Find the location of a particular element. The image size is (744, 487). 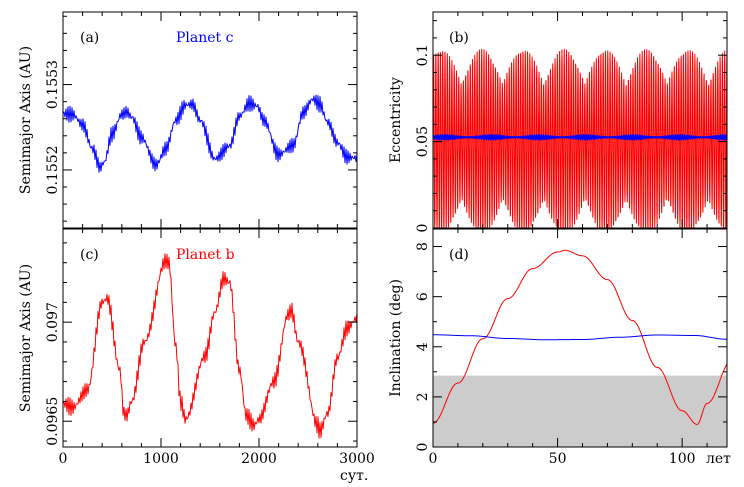

y-tick-label: 2 is located at coordinates (423, 396).